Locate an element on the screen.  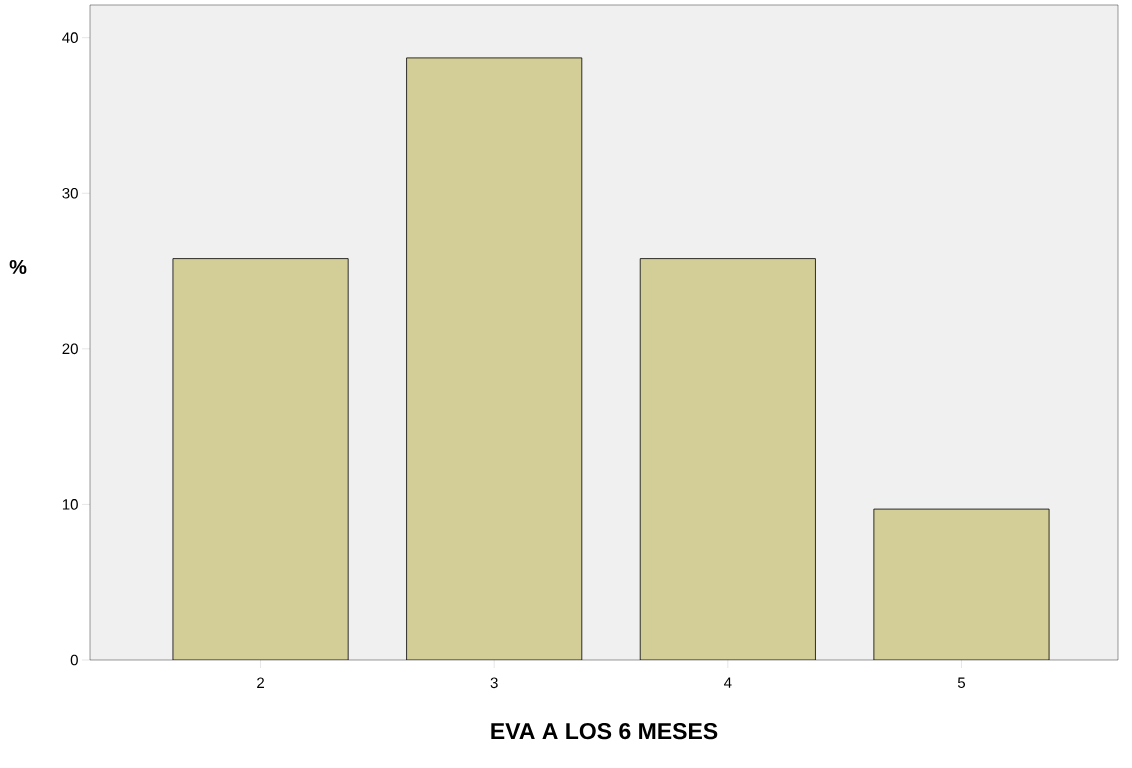
x-axis-title: EVA A LOS 6 MESES is located at coordinates (604, 731).